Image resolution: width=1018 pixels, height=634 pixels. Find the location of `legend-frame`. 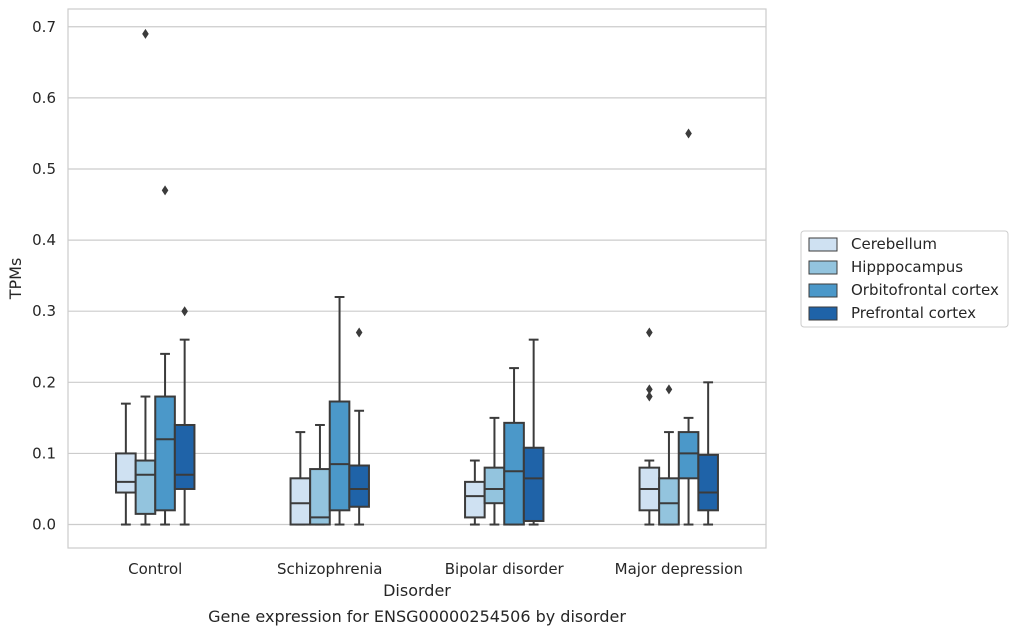

legend-frame is located at coordinates (904, 279).